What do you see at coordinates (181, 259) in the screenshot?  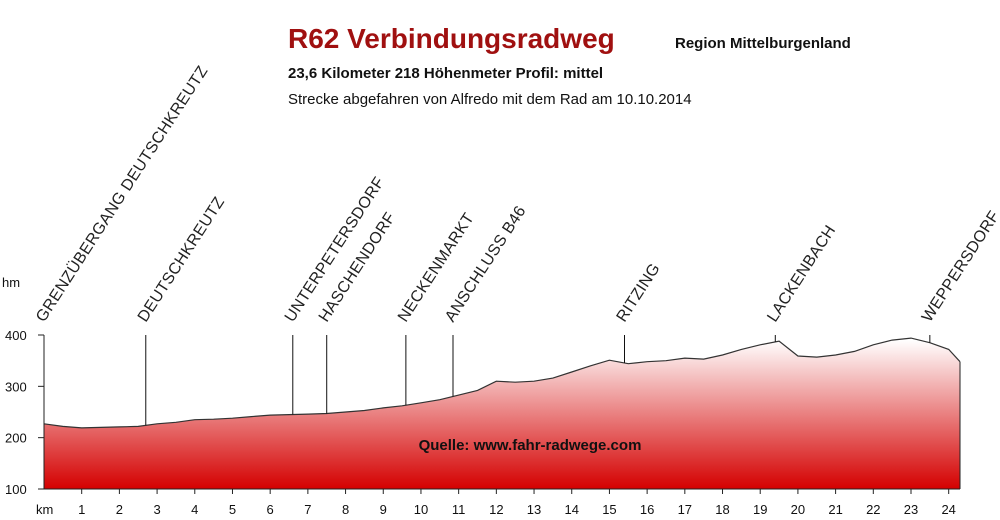 I see `waypoint-label: DEUTSCHKREUTZ` at bounding box center [181, 259].